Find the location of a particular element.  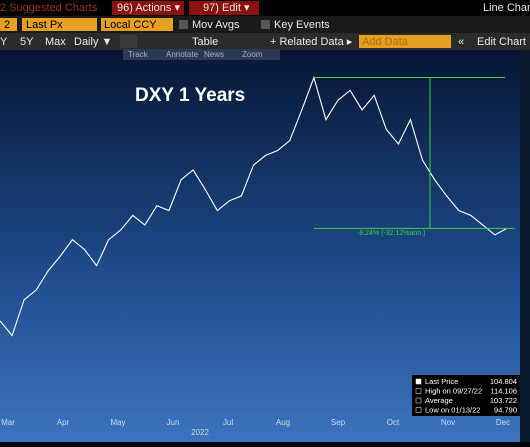

price-input is located at coordinates (59, 24).